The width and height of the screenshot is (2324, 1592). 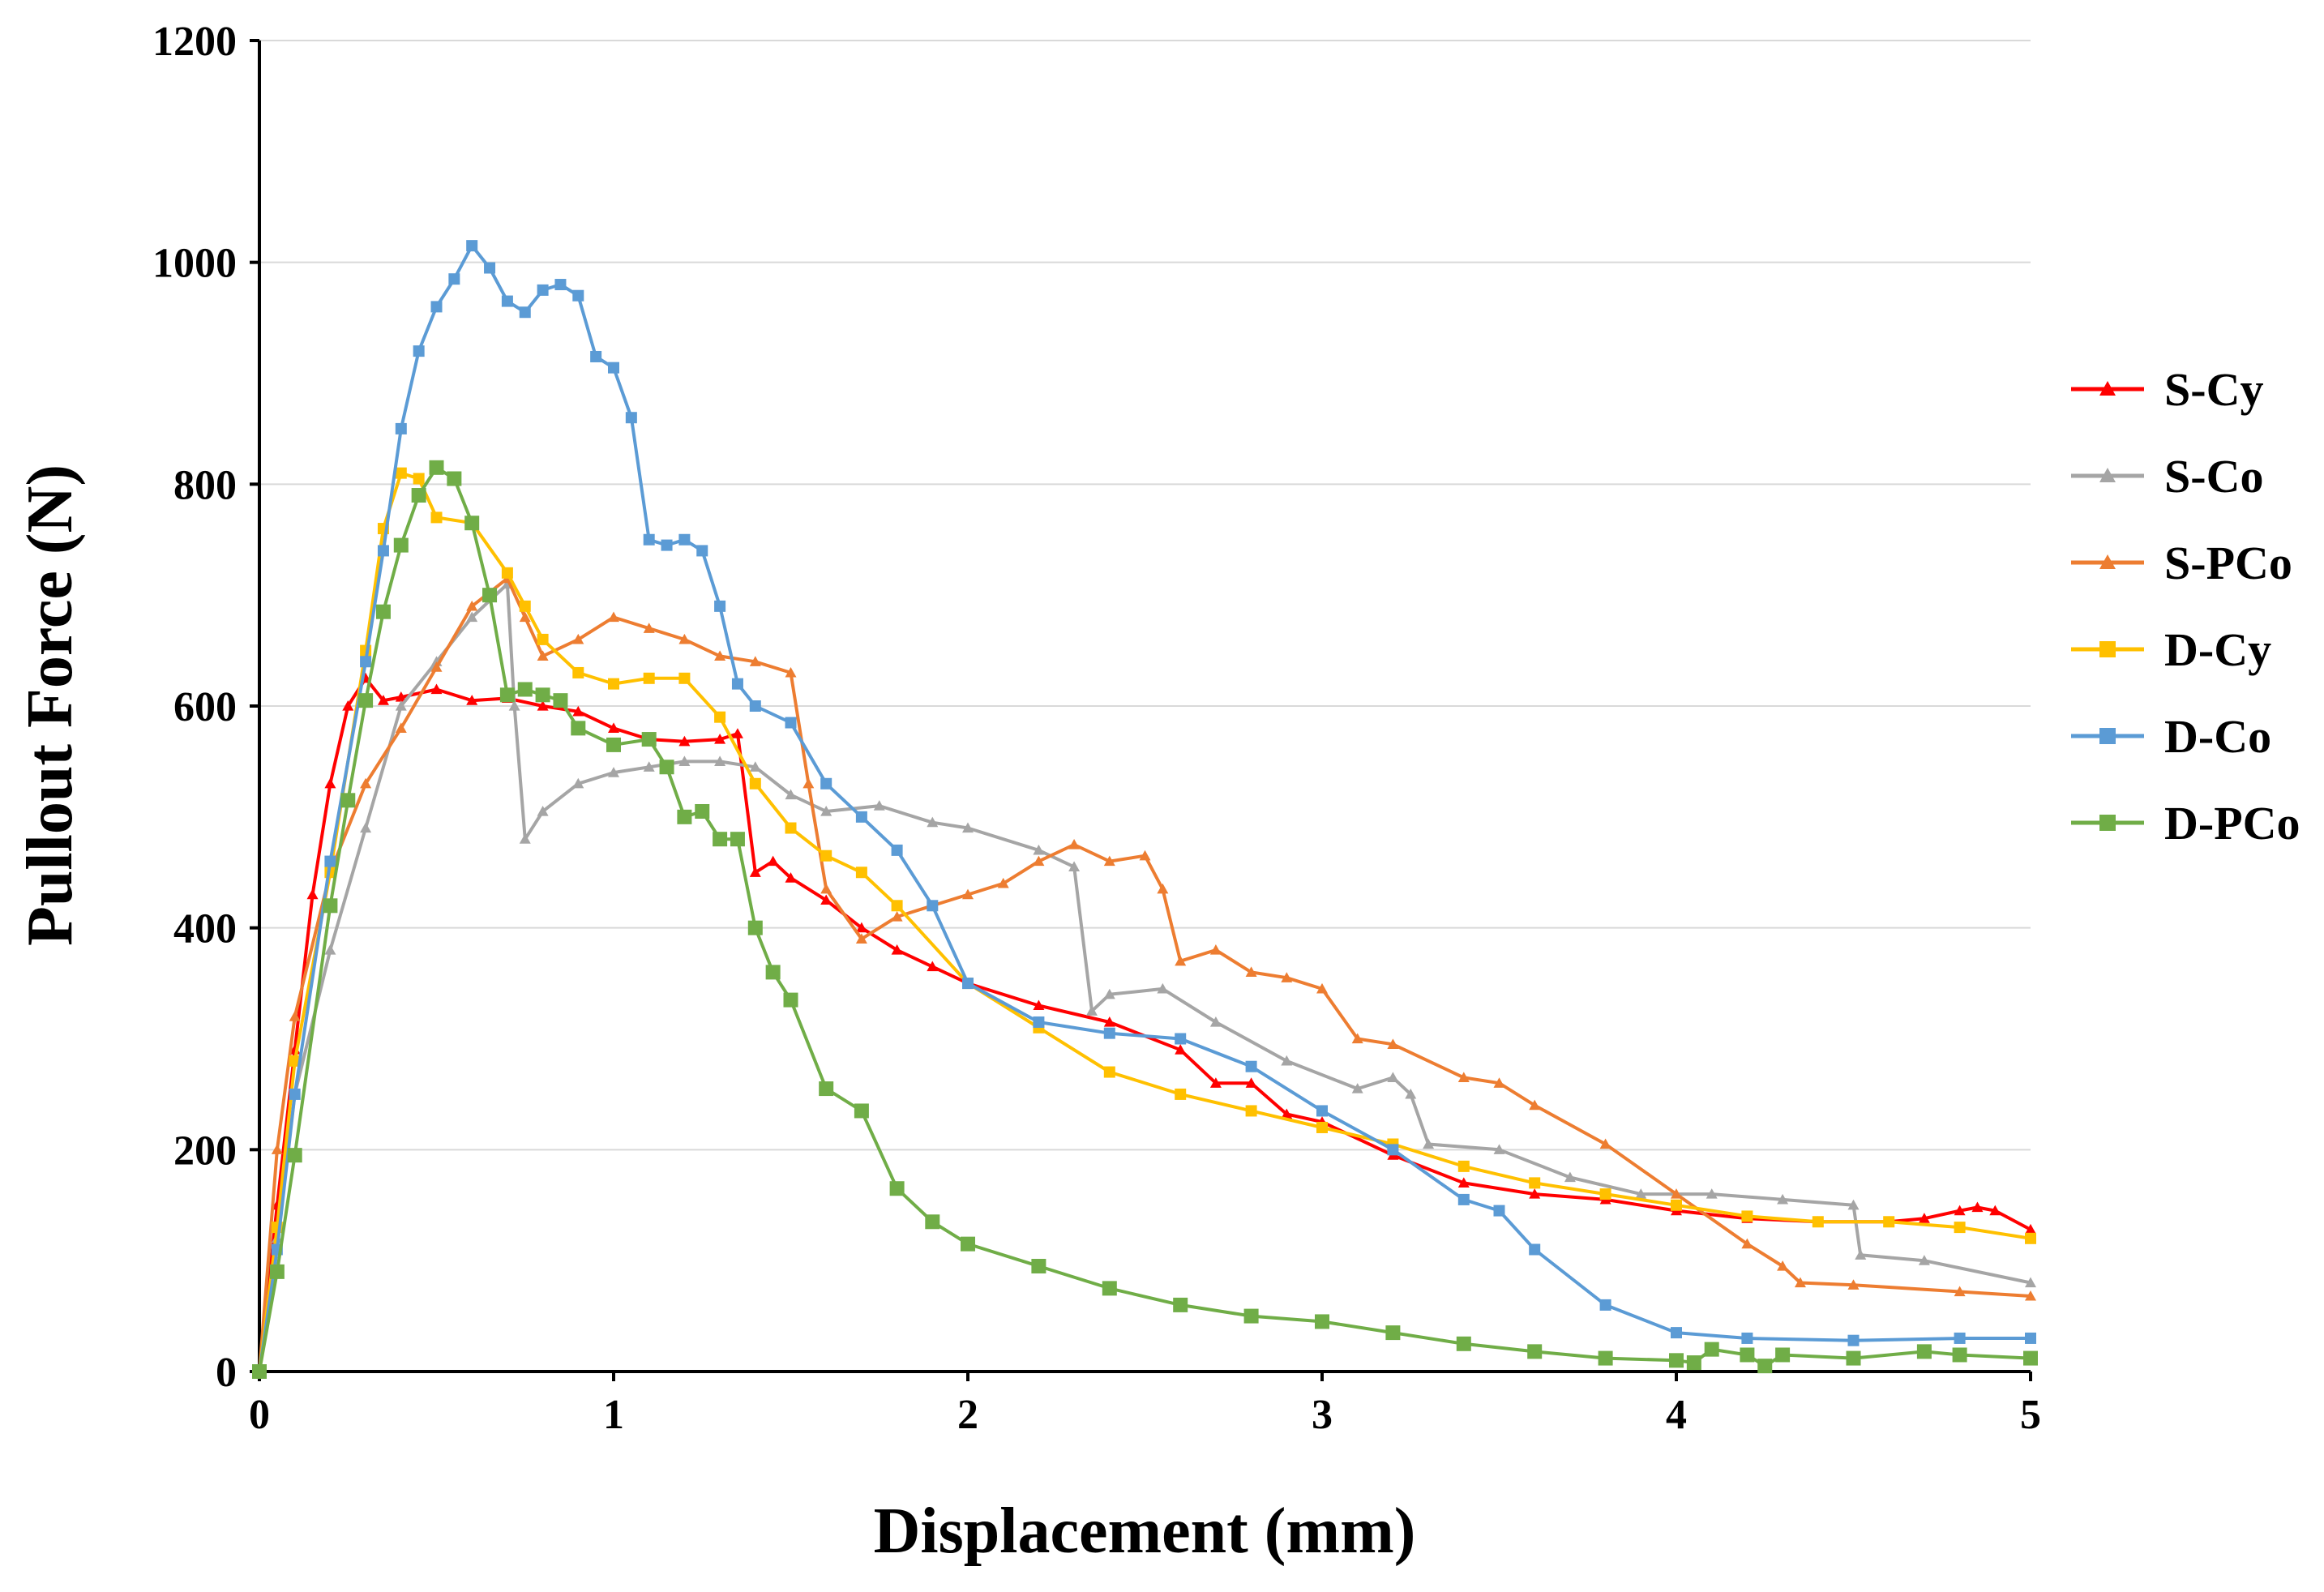 I want to click on x-tick-label: 3, so click(x=1322, y=1415).